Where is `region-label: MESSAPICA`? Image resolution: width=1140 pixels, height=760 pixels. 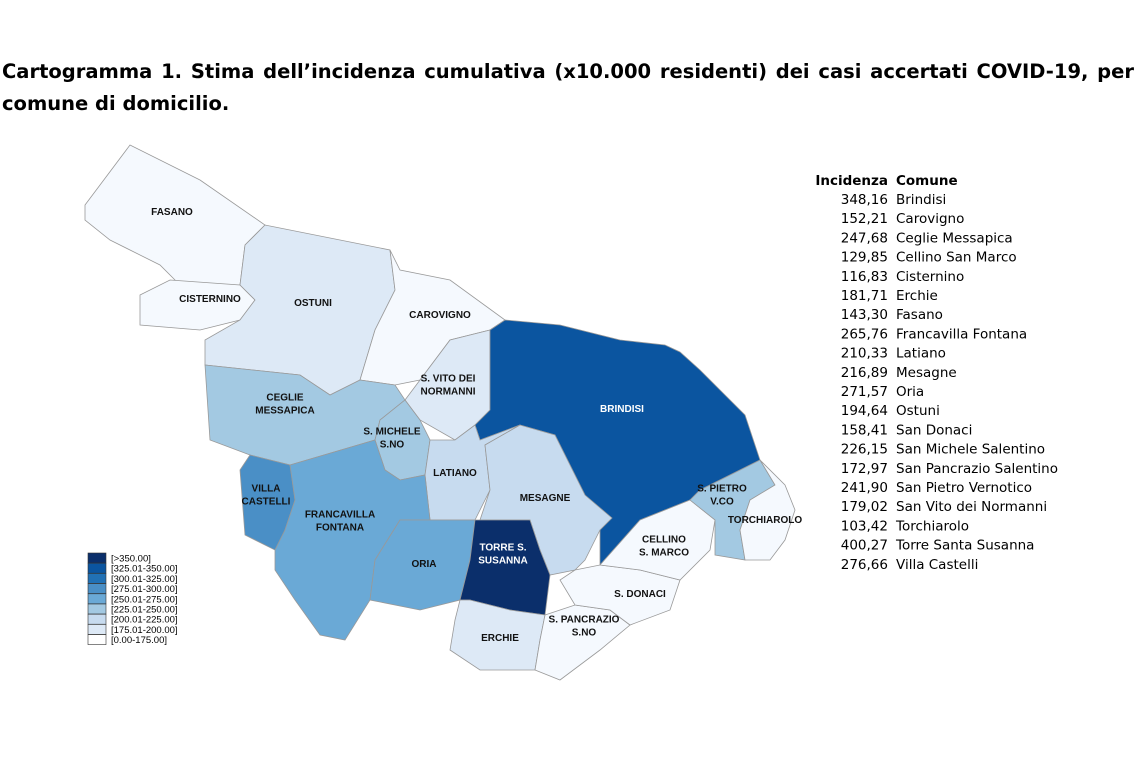 region-label: MESSAPICA is located at coordinates (284, 411).